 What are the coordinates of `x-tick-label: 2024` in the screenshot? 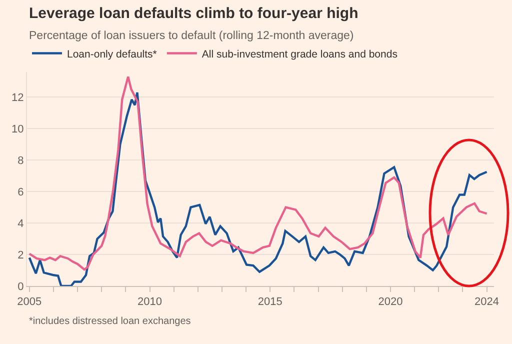 It's located at (487, 302).